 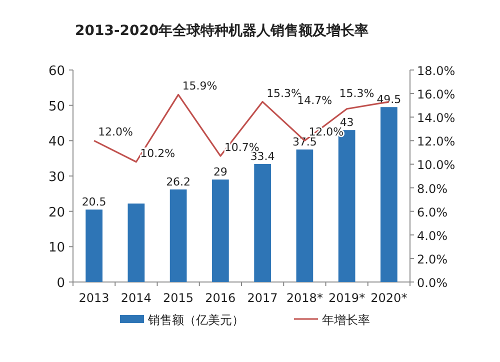 What do you see at coordinates (347, 123) in the screenshot?
I see `data-label: 43` at bounding box center [347, 123].